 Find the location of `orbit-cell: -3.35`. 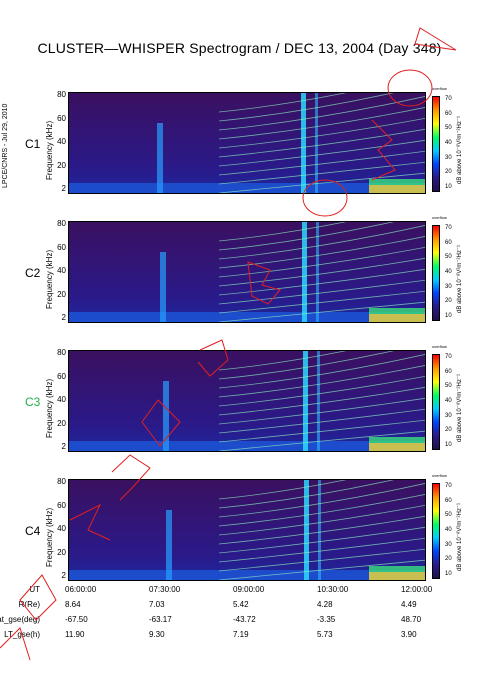

orbit-cell: -3.35 is located at coordinates (326, 619).